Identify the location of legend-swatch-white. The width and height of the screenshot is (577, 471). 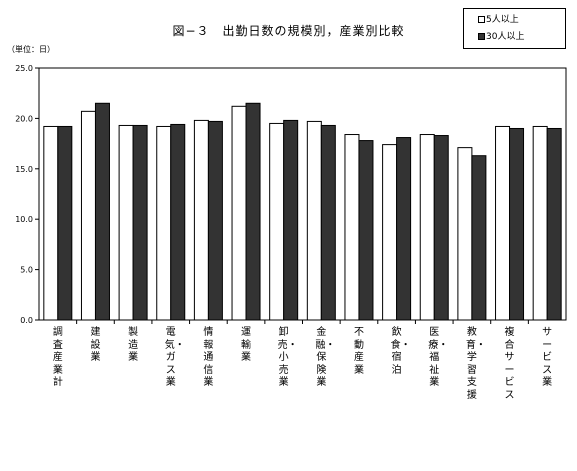
(481, 19).